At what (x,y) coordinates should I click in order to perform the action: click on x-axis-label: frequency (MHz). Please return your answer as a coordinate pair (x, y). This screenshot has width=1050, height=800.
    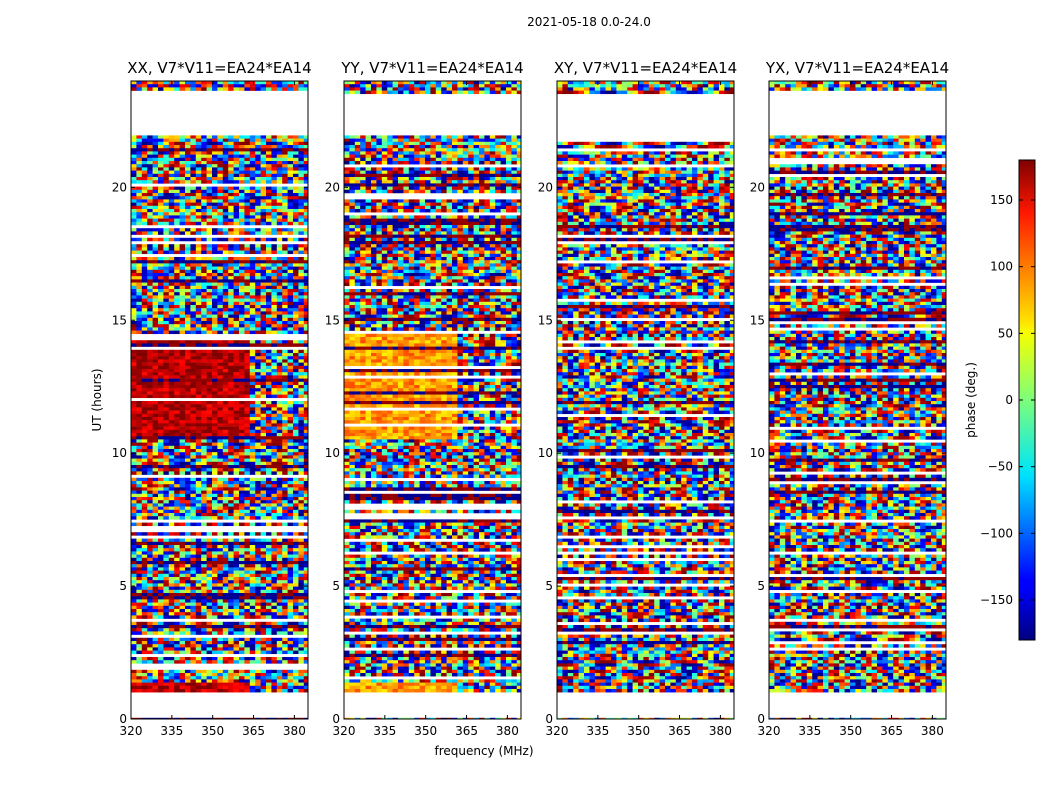
    Looking at the image, I should click on (483, 751).